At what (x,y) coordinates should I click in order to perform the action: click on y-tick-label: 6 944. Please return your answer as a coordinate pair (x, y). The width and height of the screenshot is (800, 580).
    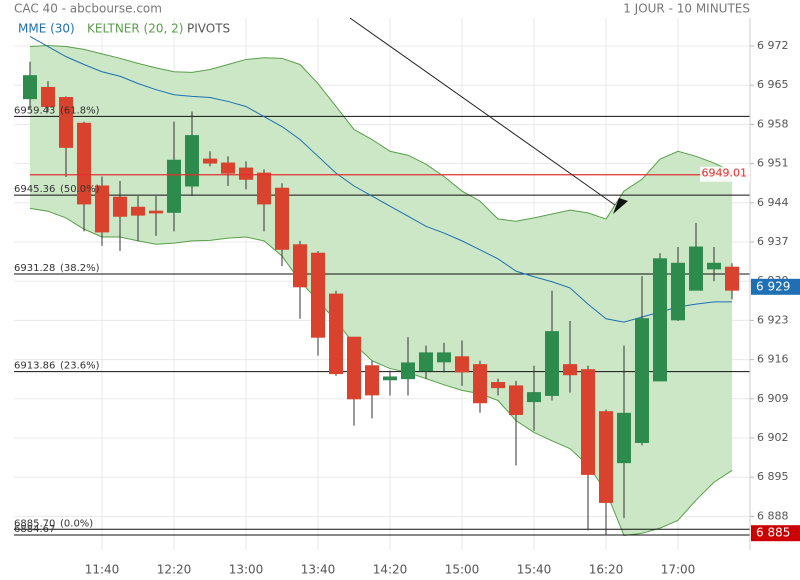
    Looking at the image, I should click on (773, 202).